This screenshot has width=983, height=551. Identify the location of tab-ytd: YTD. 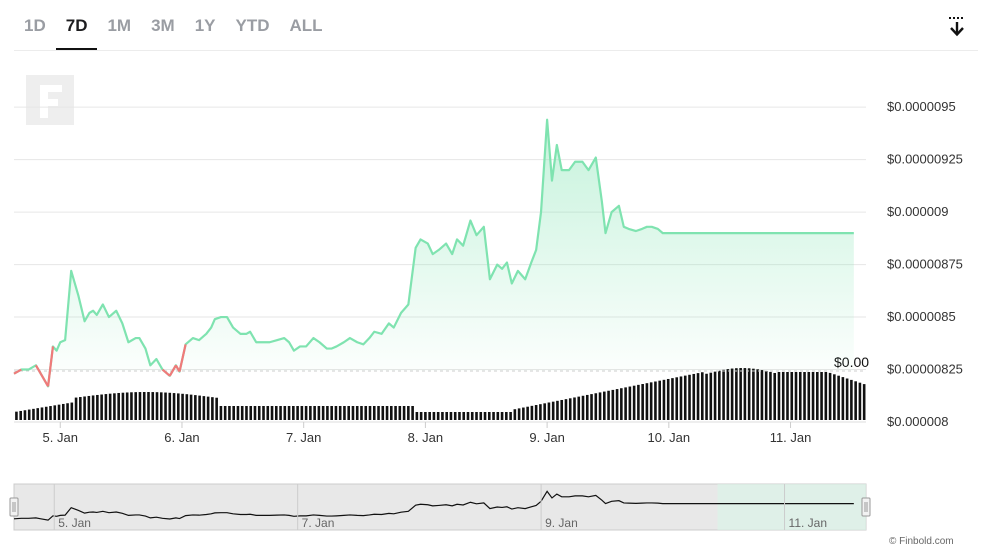
(252, 25).